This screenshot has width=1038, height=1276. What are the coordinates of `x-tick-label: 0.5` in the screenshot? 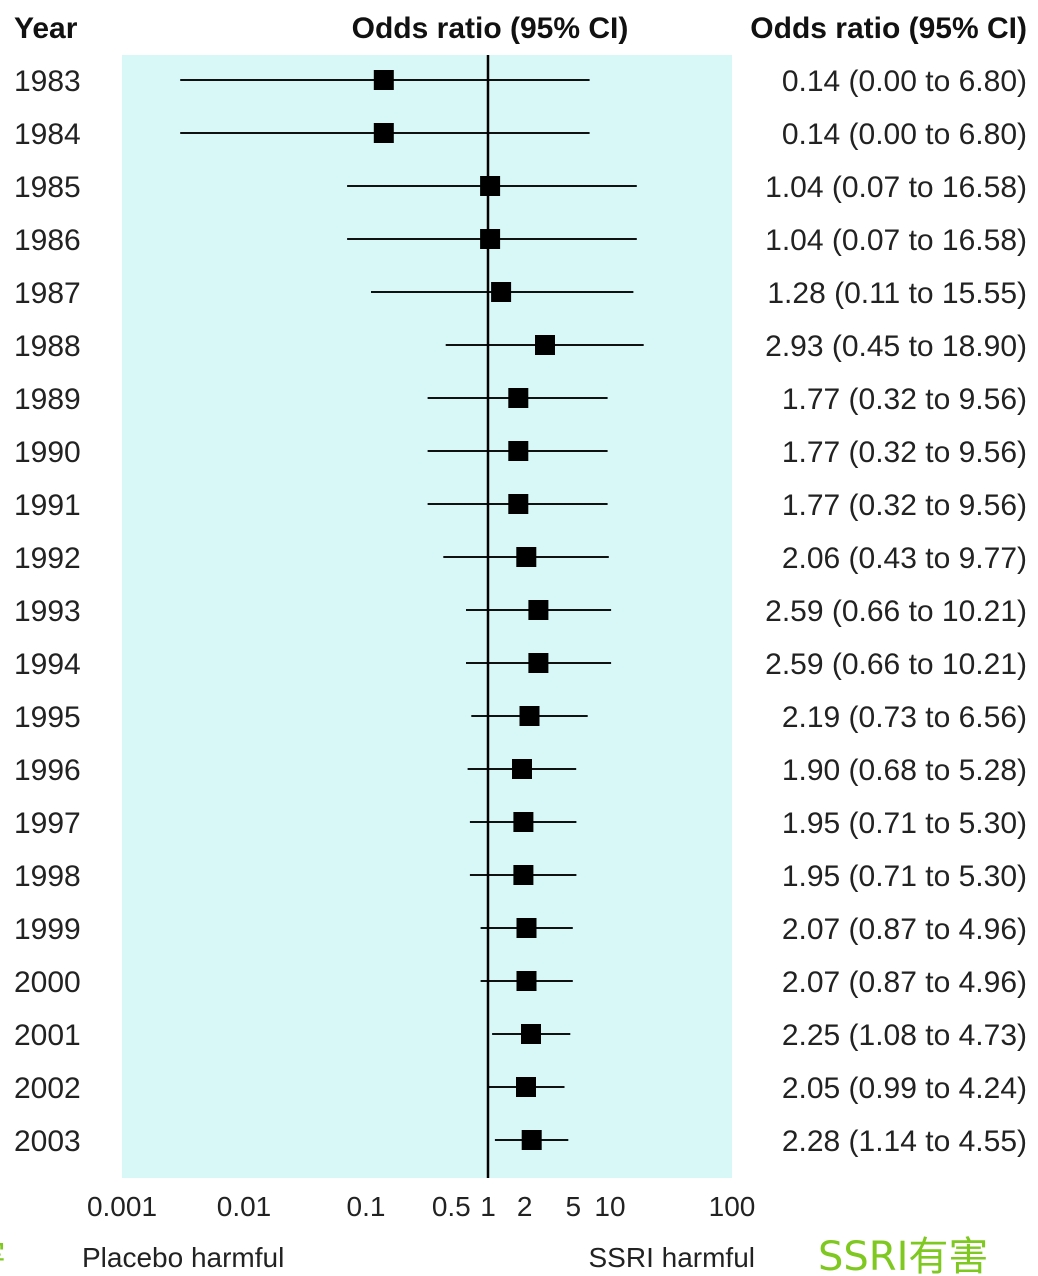 It's located at (451, 1206).